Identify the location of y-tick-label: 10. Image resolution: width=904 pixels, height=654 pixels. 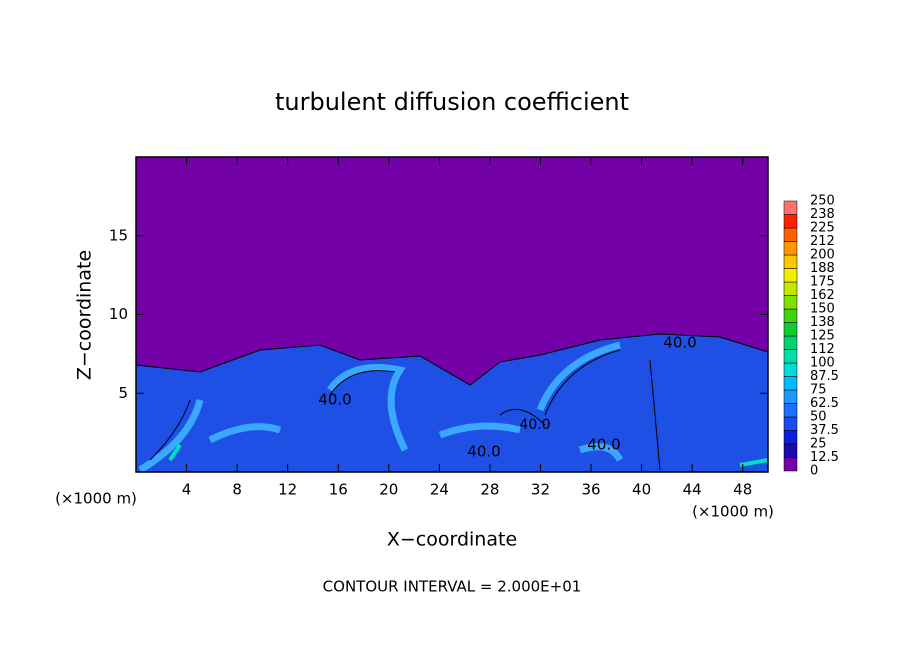
(118, 314).